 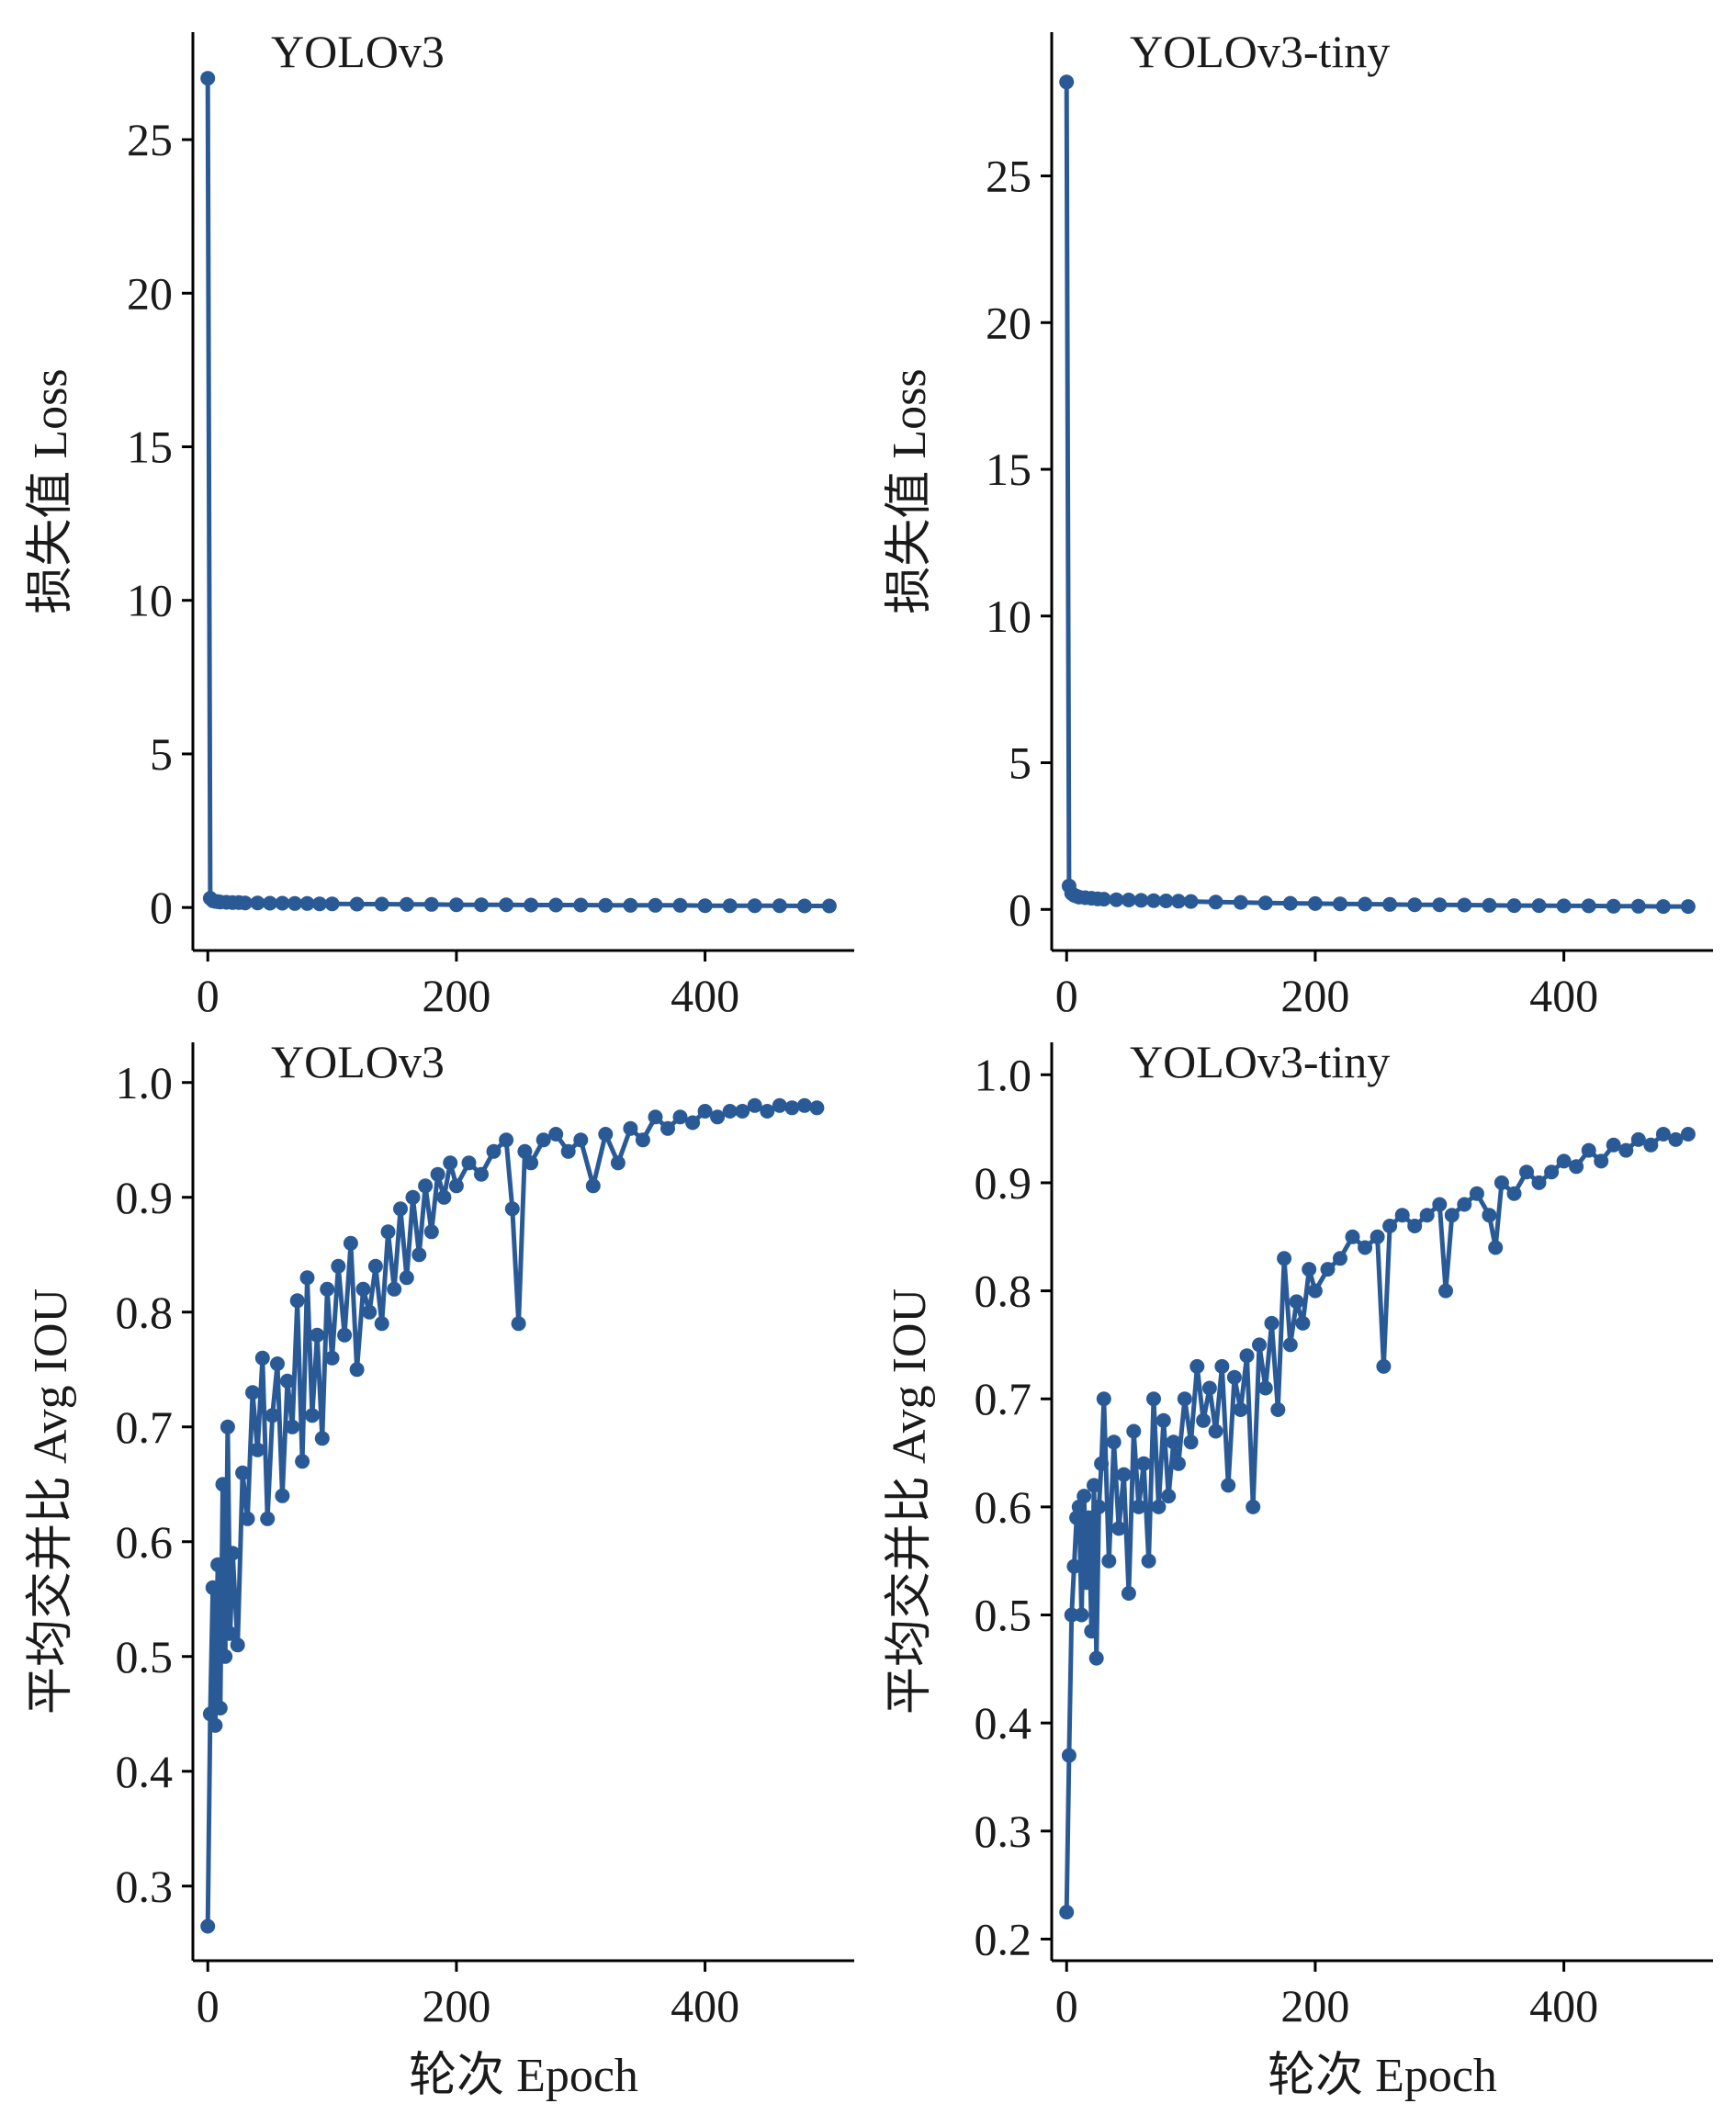 I want to click on panel-title: YOLOv3, so click(x=358, y=51).